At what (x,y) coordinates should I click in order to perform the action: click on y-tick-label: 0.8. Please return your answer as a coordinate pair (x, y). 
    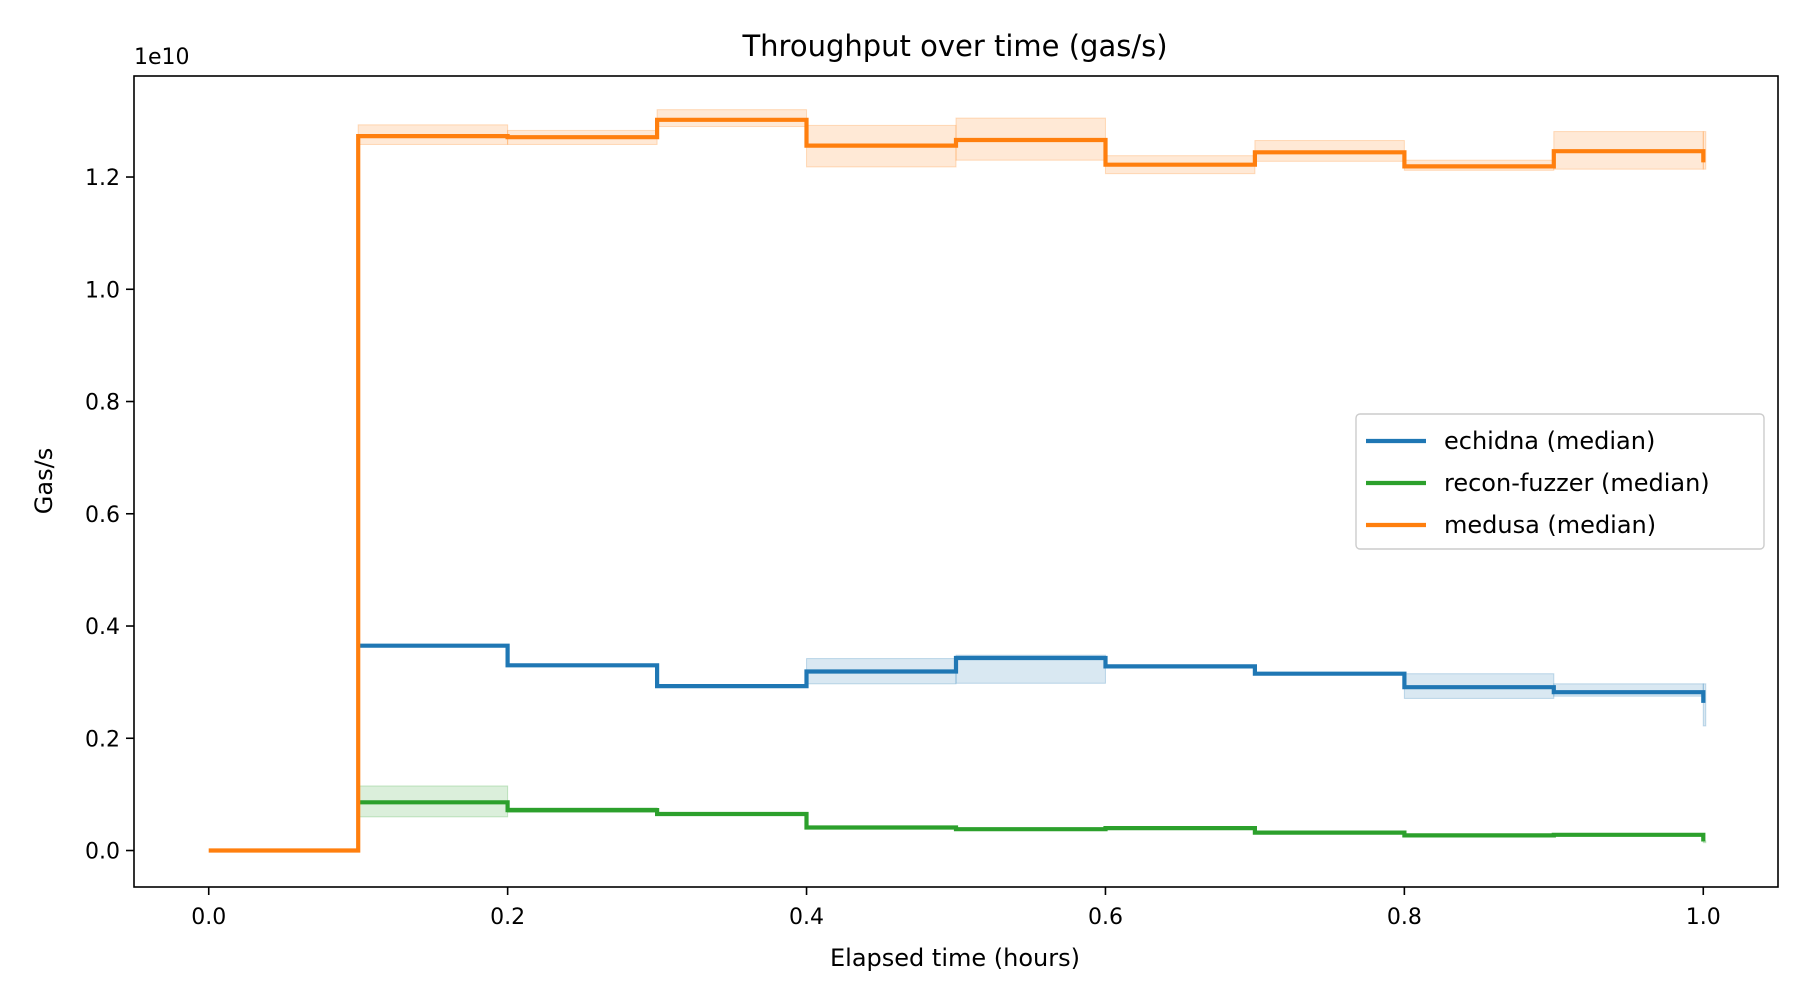
    Looking at the image, I should click on (102, 403).